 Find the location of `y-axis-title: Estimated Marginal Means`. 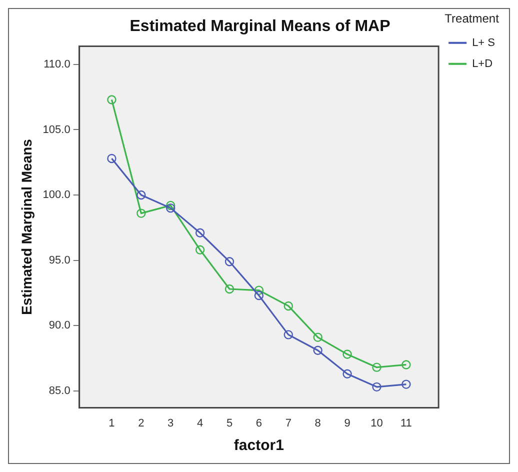

y-axis-title: Estimated Marginal Means is located at coordinates (26, 226).